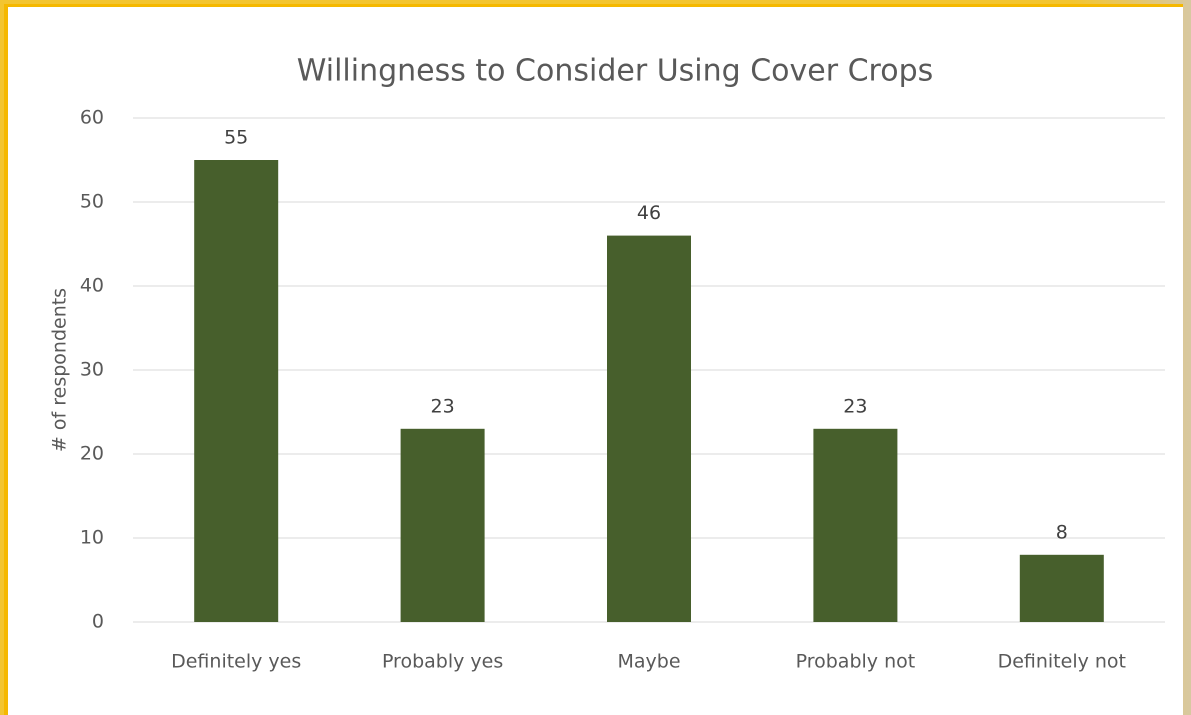 Image resolution: width=1191 pixels, height=715 pixels. What do you see at coordinates (1062, 532) in the screenshot?
I see `data-label: 8` at bounding box center [1062, 532].